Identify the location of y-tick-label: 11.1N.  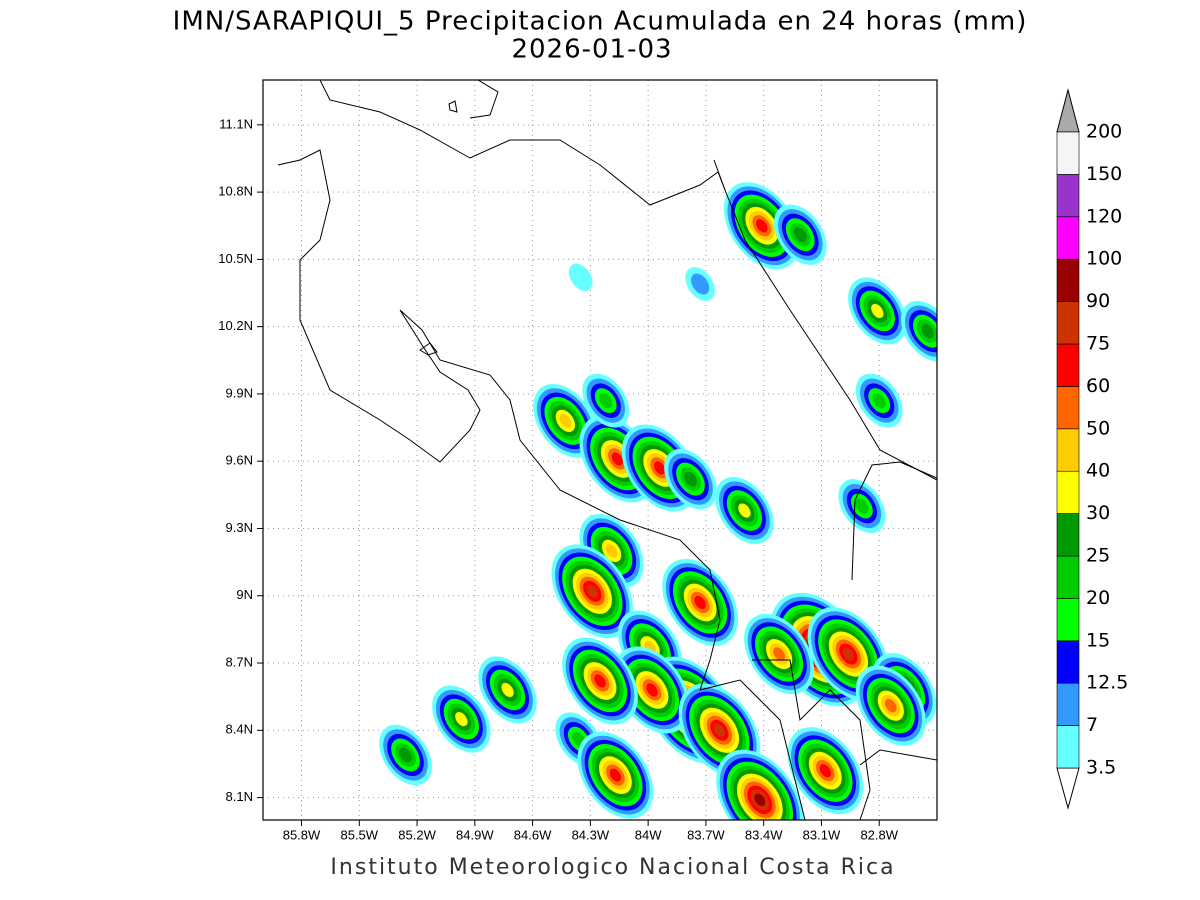
(236, 123).